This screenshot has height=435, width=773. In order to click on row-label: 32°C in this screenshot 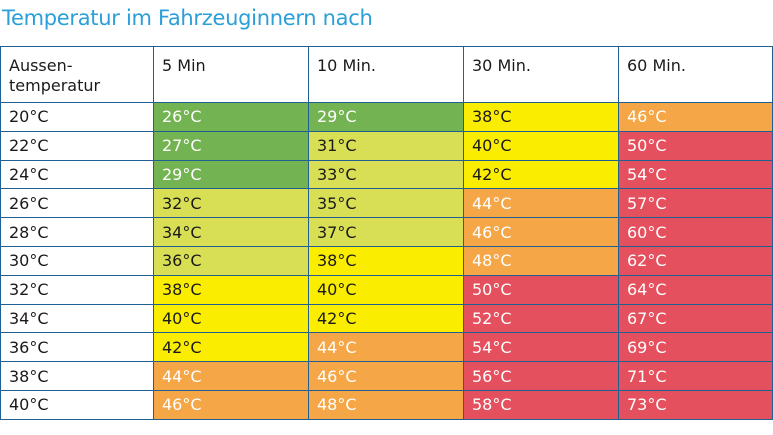, I will do `click(77, 289)`.